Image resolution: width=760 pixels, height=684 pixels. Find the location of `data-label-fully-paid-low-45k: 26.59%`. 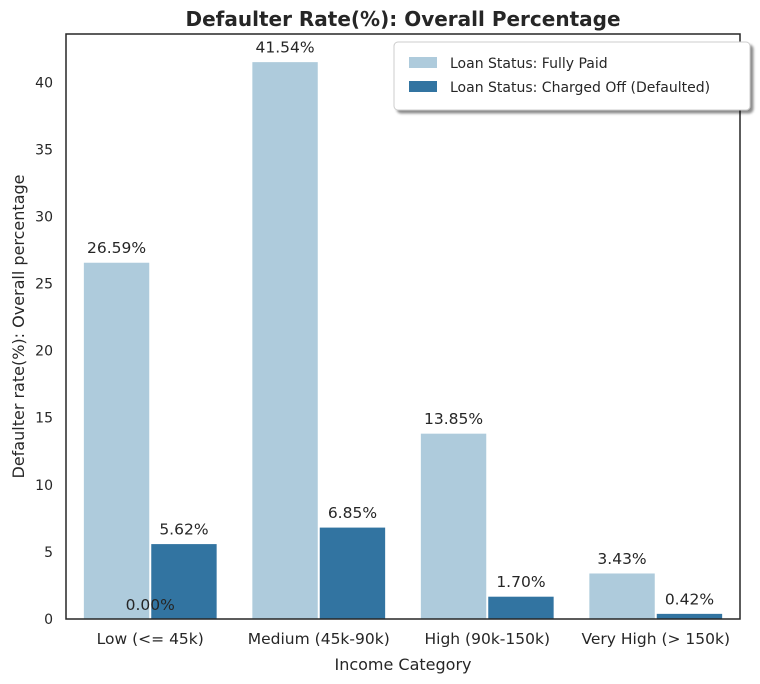

data-label-fully-paid-low-45k: 26.59% is located at coordinates (116, 248).